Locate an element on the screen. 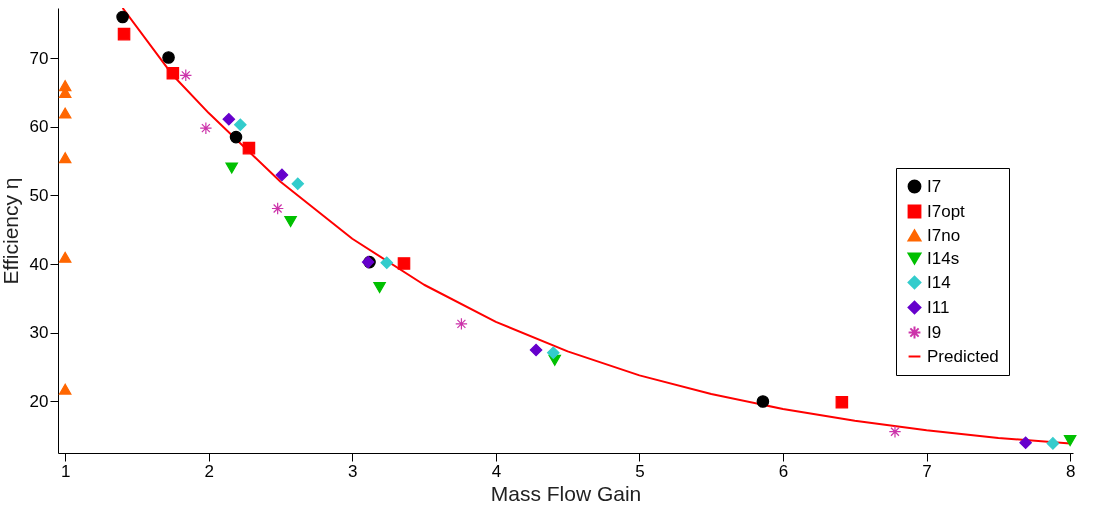 This screenshot has width=1114, height=527. y-axis-title: Efficiency η is located at coordinates (11, 231).